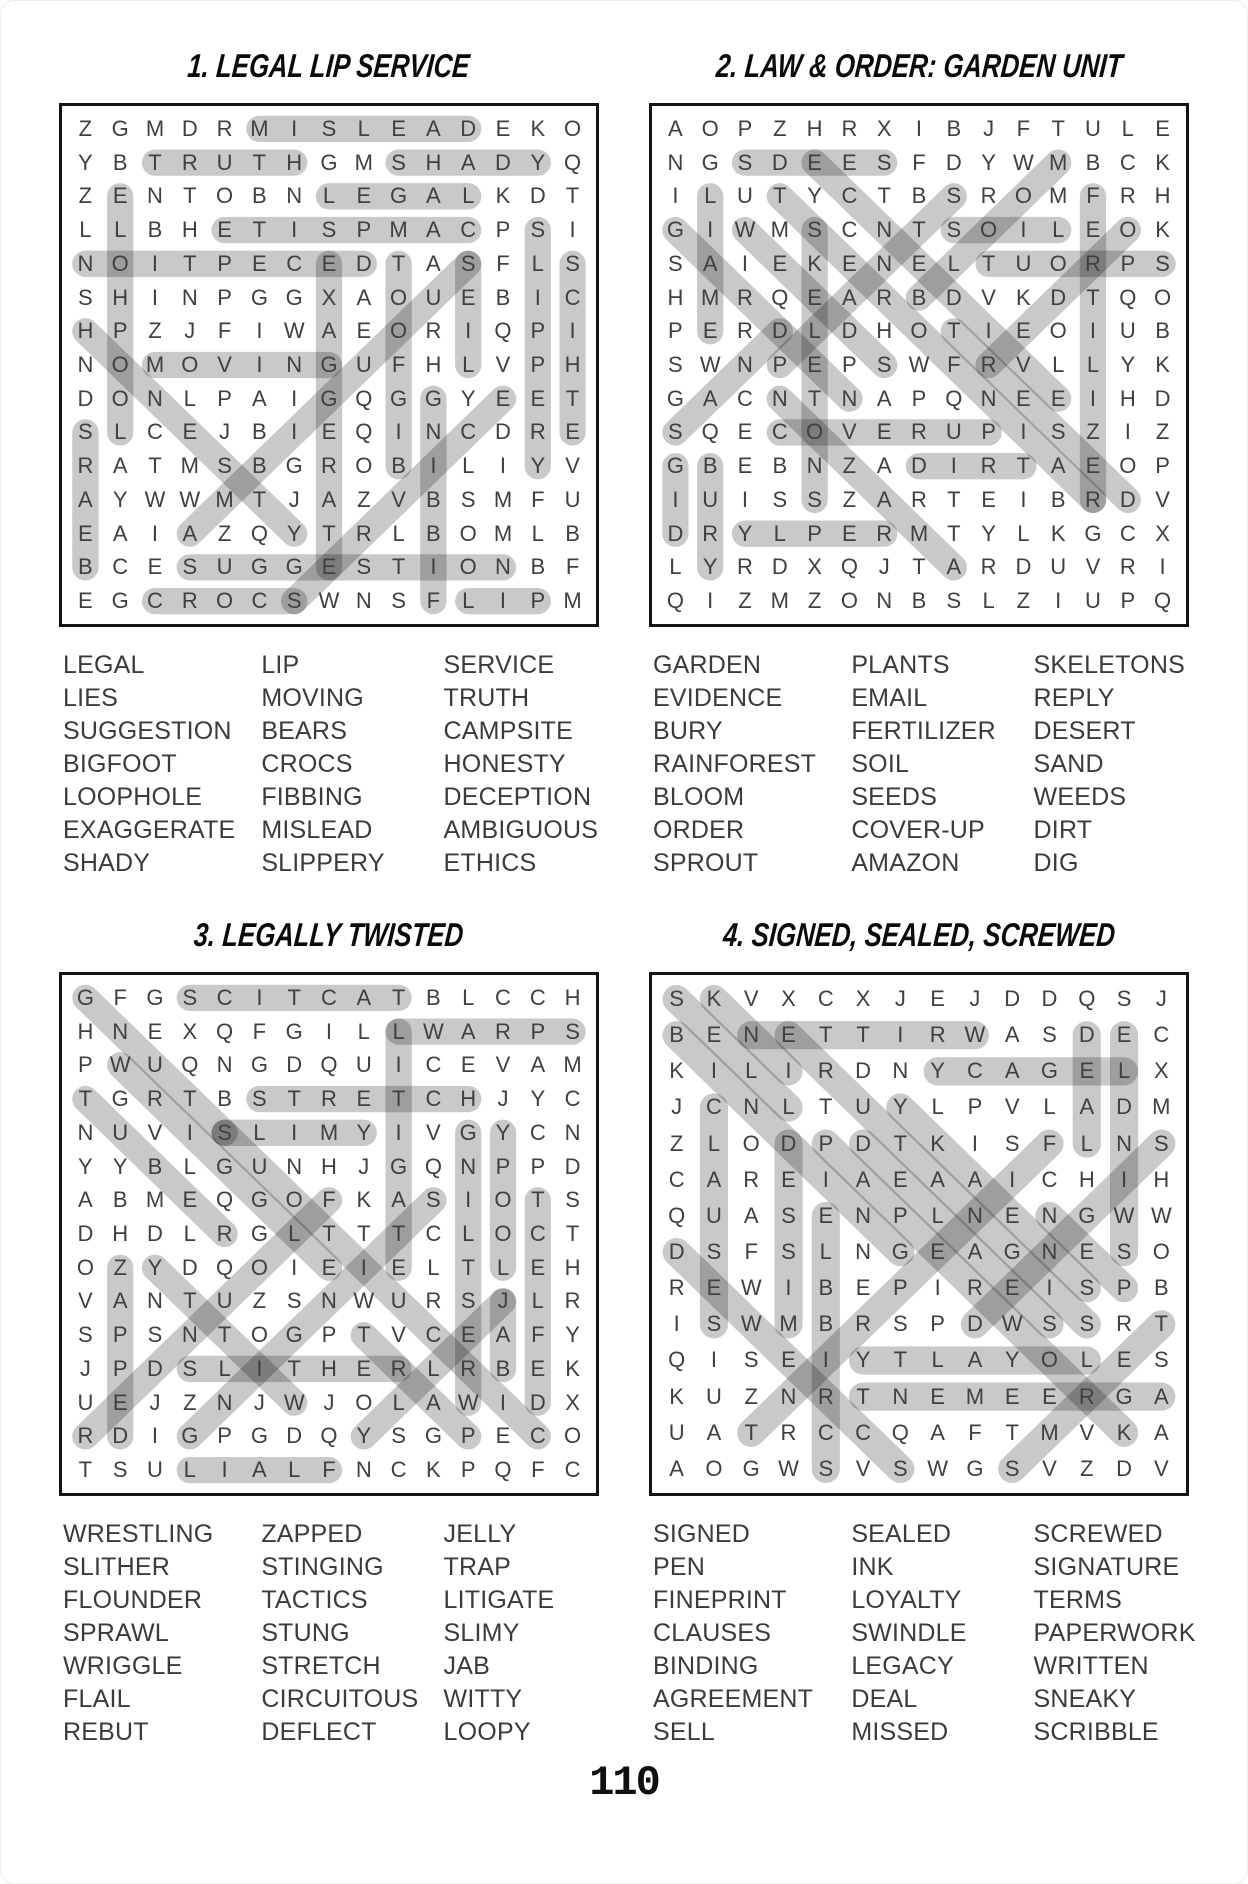 This screenshot has height=1884, width=1248. Describe the element at coordinates (884, 128) in the screenshot. I see `grid-cell: X` at that location.